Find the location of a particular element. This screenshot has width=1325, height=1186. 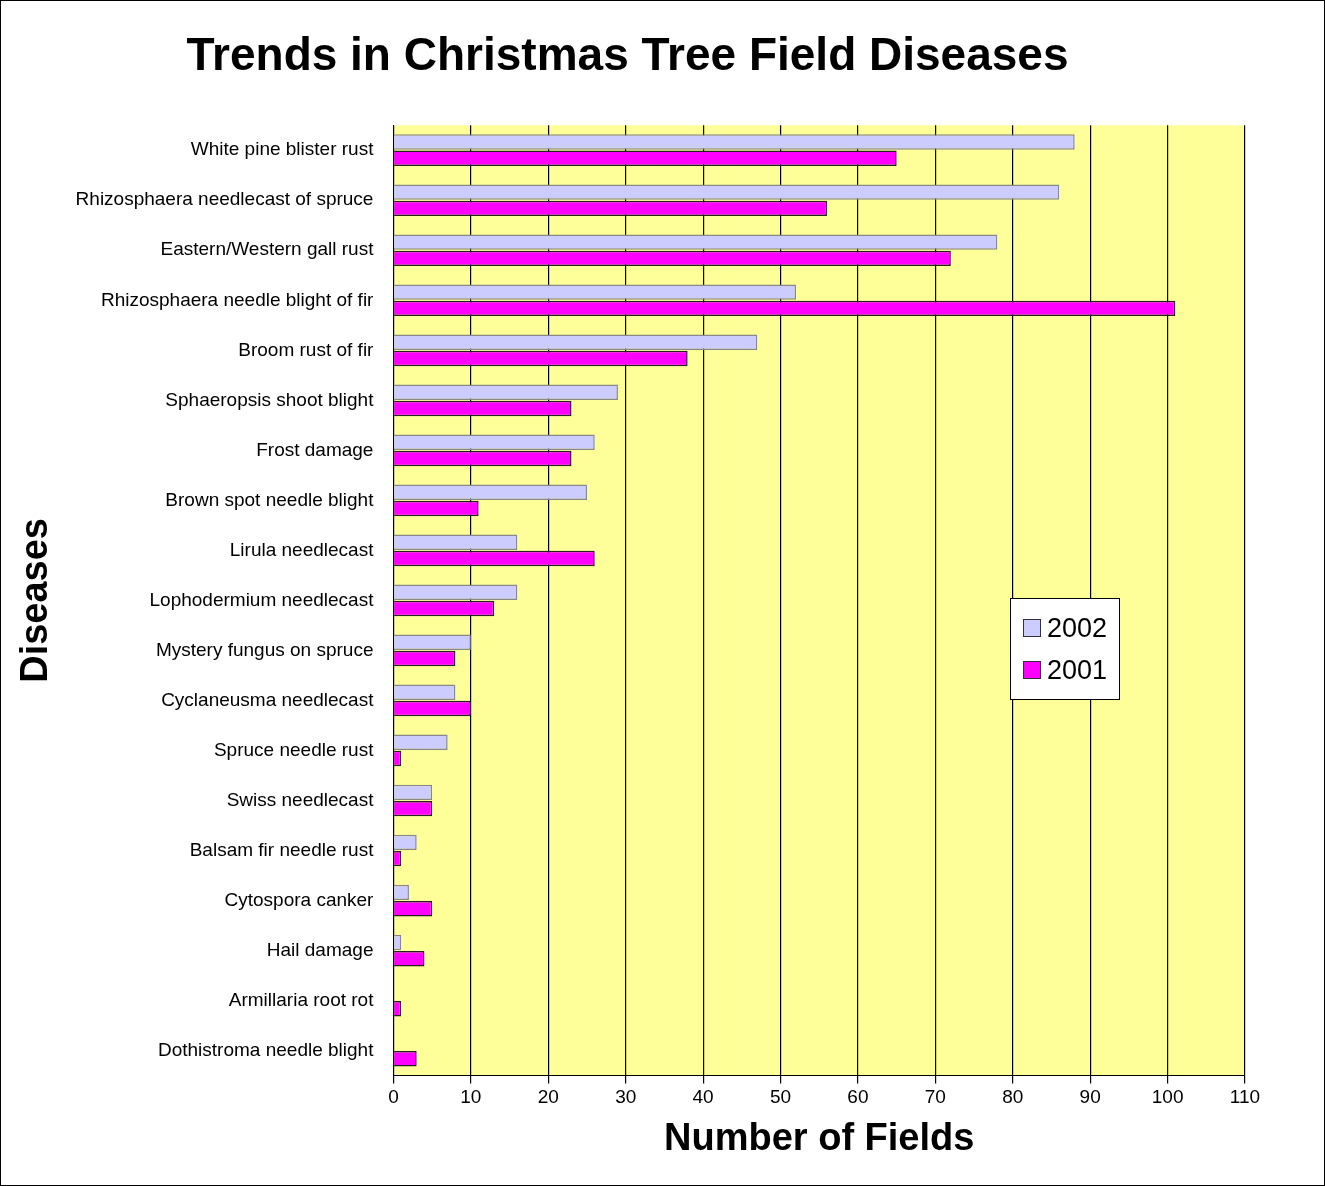

y-tick-label: Frost damage is located at coordinates (315, 449).